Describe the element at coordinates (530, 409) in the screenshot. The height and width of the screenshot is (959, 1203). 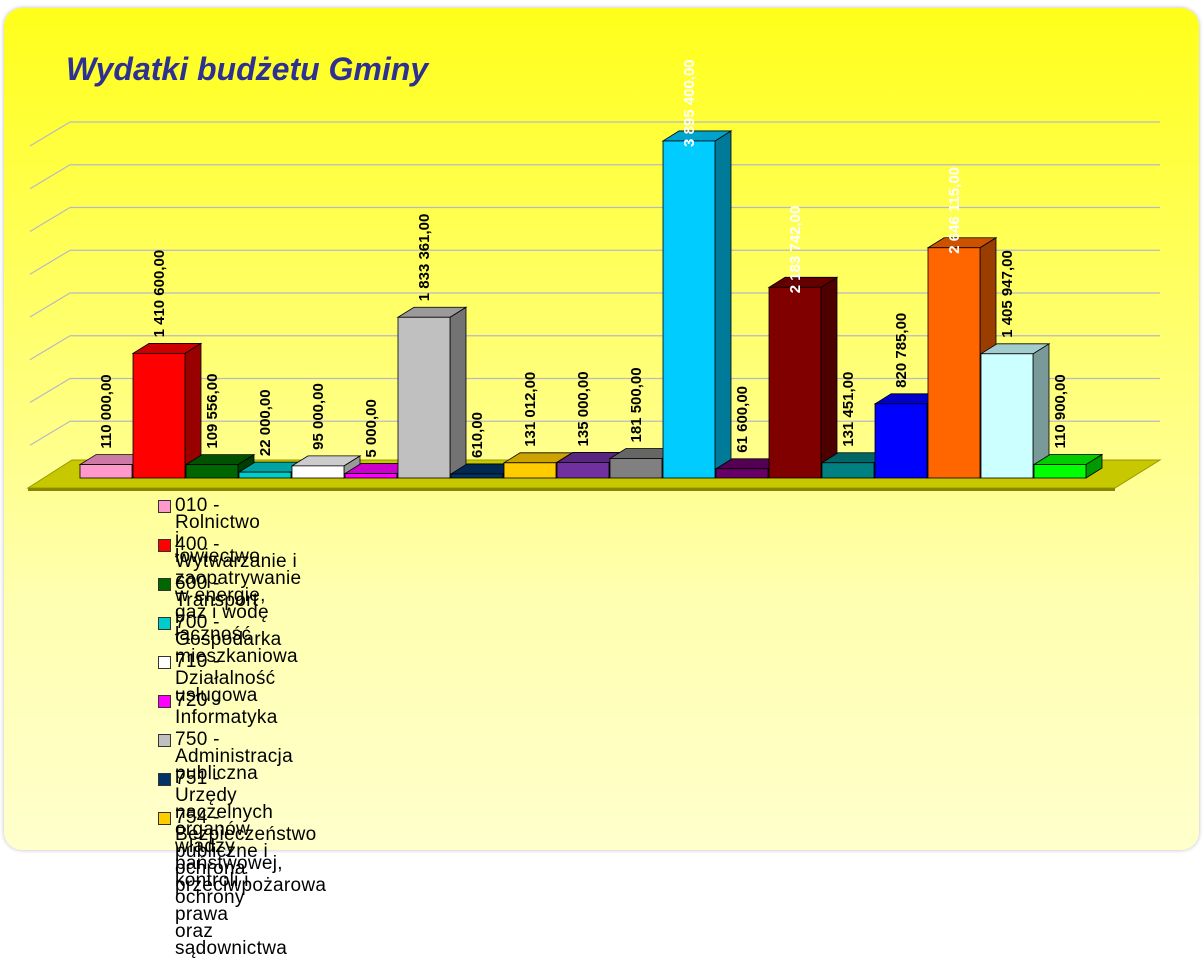
I see `value-label: 131 012,00` at that location.